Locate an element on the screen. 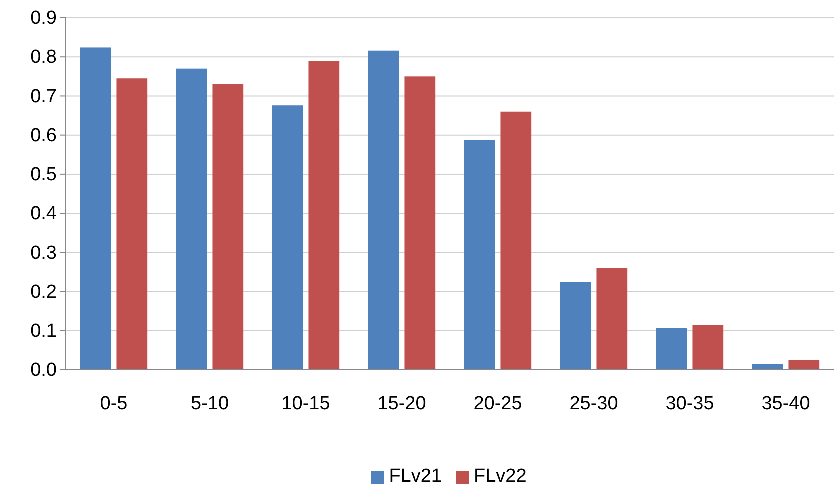  x-tick-label: 5-10 is located at coordinates (210, 403).